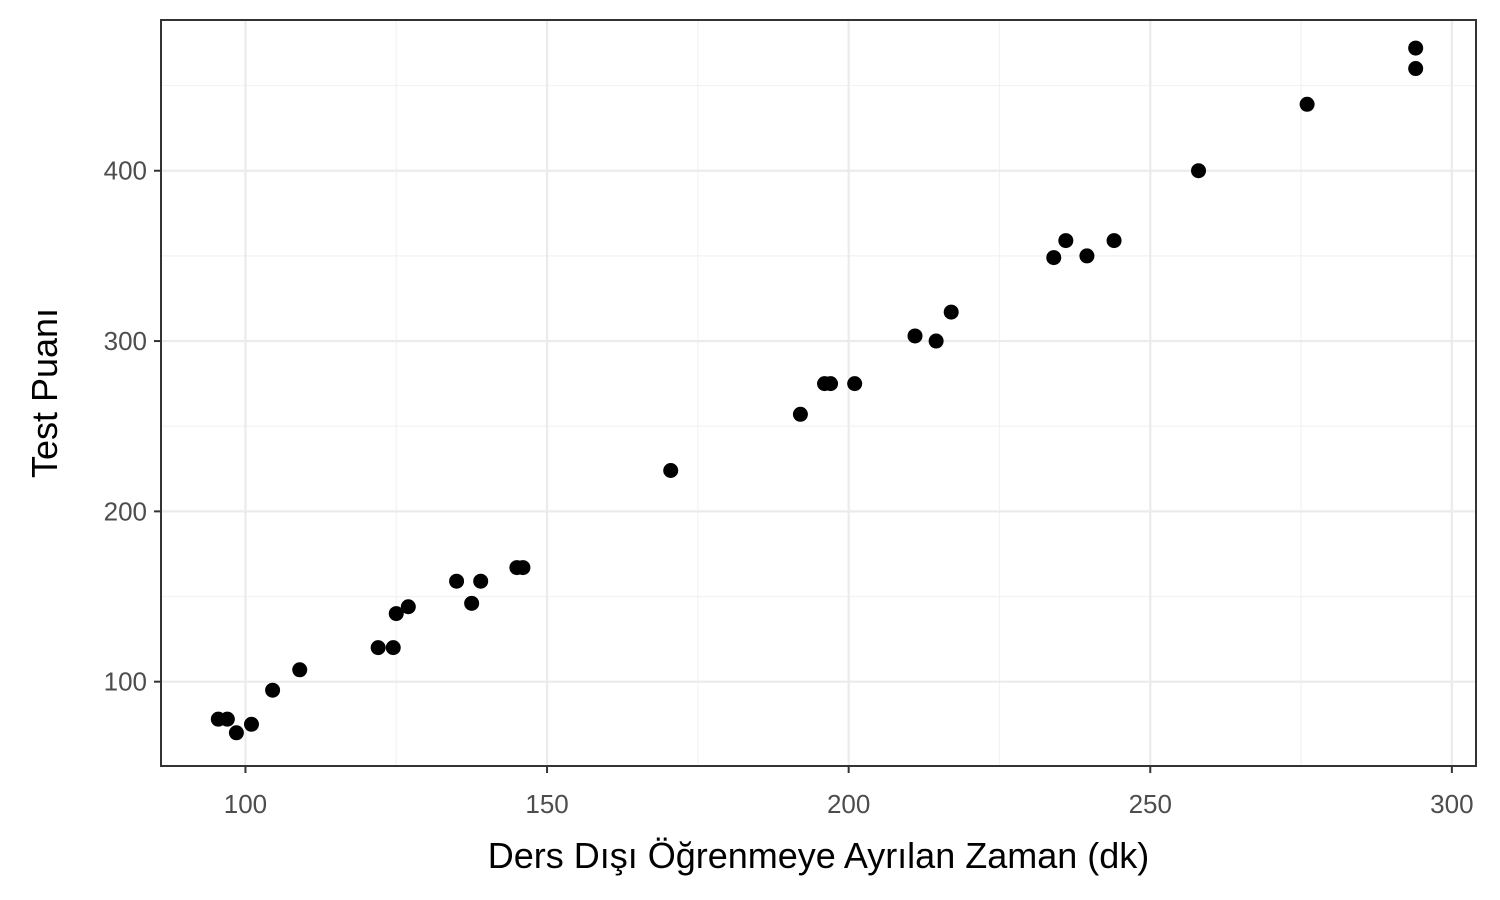 This screenshot has height=900, width=1500. I want to click on x-tick-label: 250, so click(1150, 804).